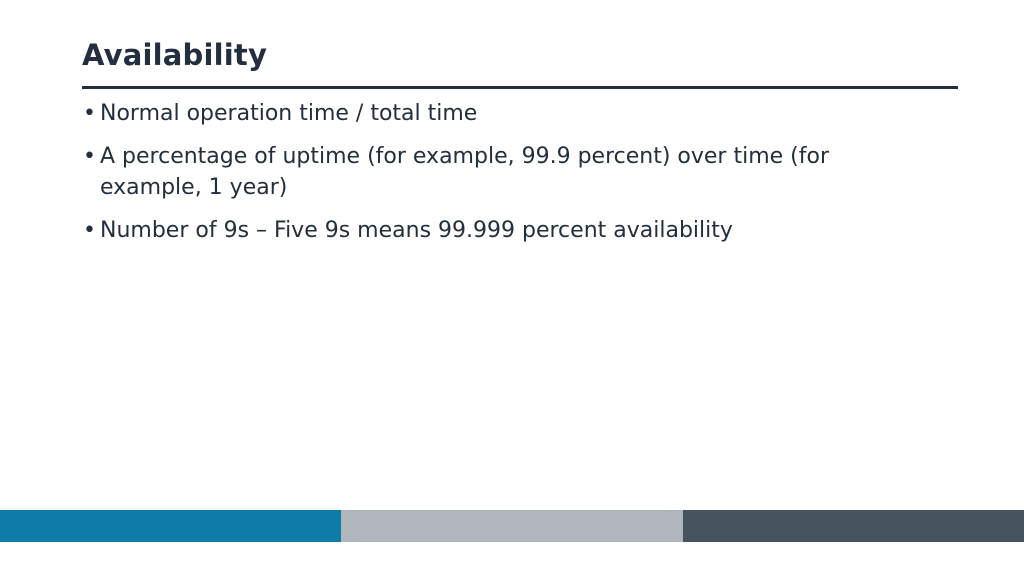 Image resolution: width=1024 pixels, height=574 pixels. What do you see at coordinates (289, 113) in the screenshot?
I see `bullet-text: Normal operation time / total time` at bounding box center [289, 113].